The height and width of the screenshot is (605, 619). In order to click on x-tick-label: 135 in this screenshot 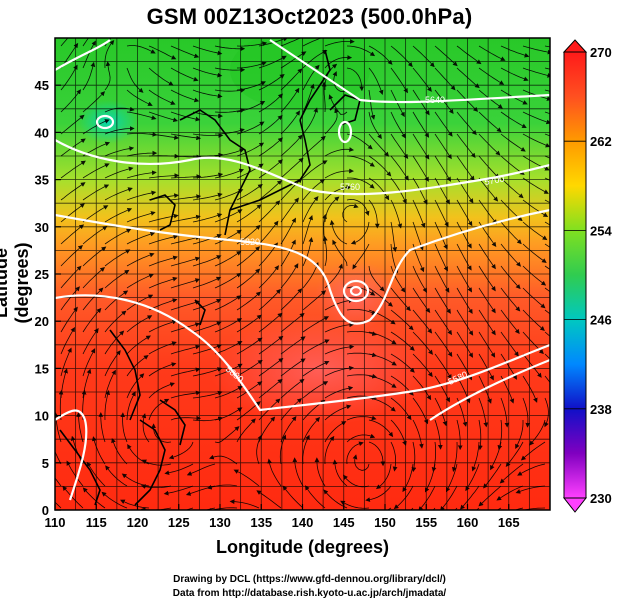, I will do `click(261, 522)`.